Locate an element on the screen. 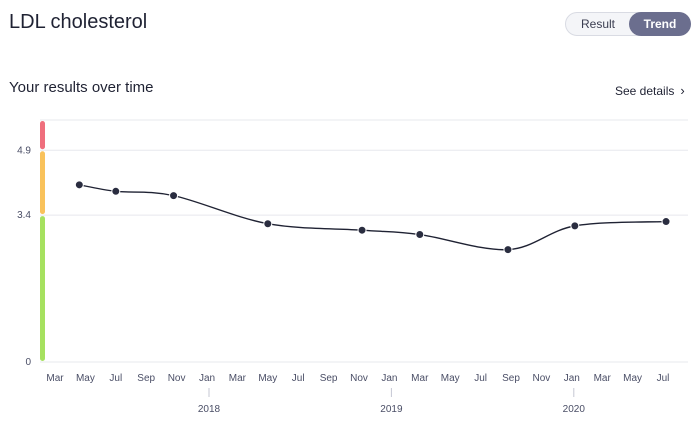 This screenshot has height=427, width=700. tab-trend: Trend is located at coordinates (660, 24).